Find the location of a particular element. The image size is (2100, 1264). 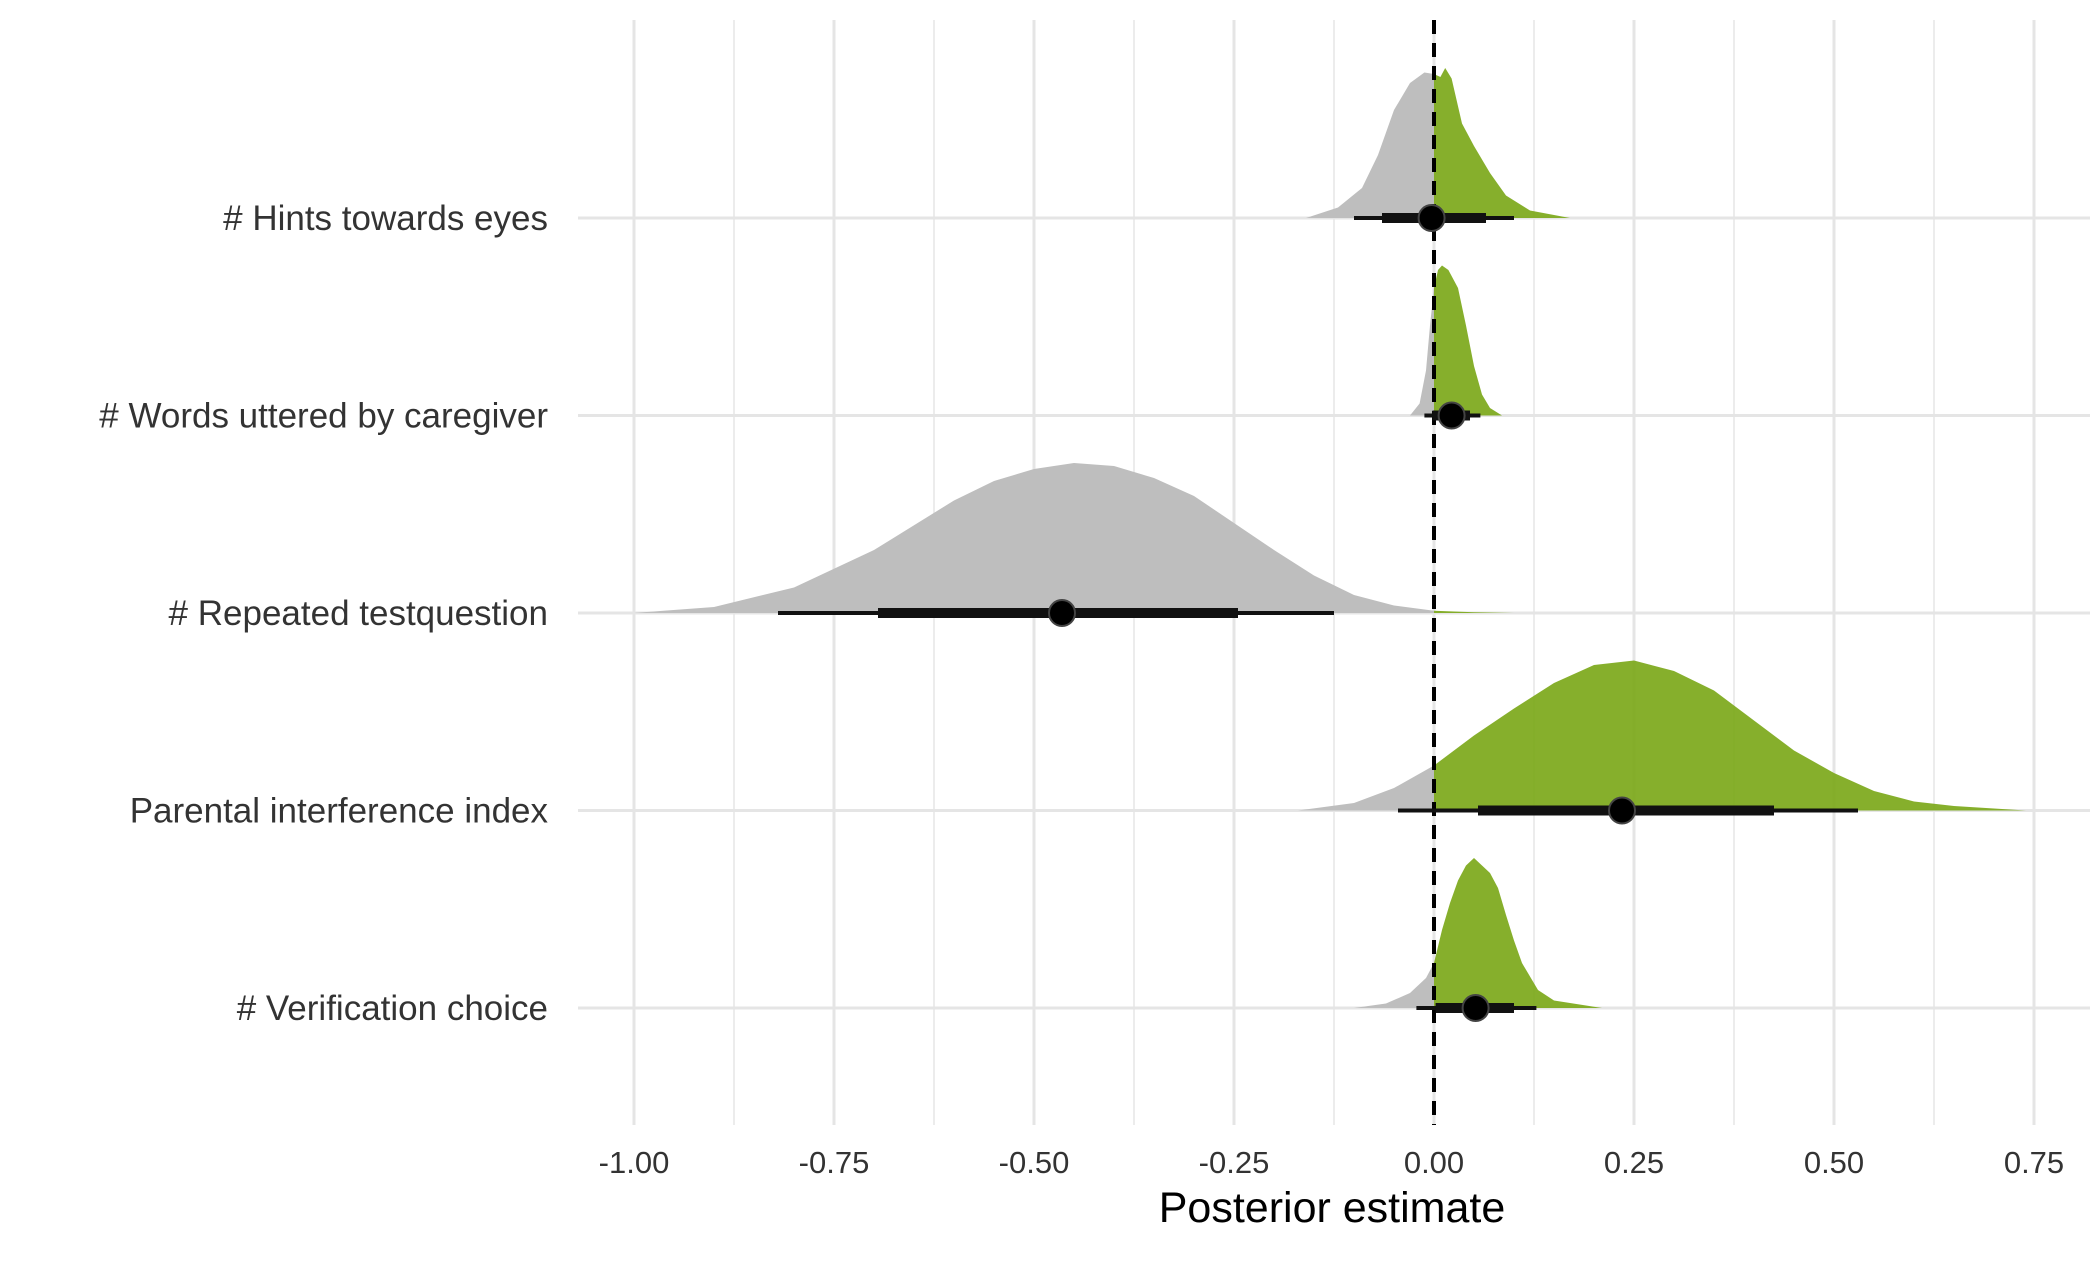

x-tick-label: 0.75 is located at coordinates (2034, 1162).